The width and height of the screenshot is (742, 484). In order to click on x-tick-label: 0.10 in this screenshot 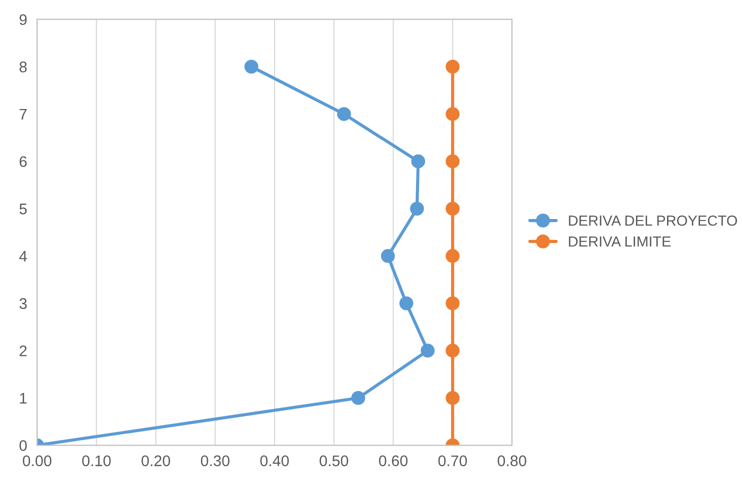, I will do `click(96, 460)`.